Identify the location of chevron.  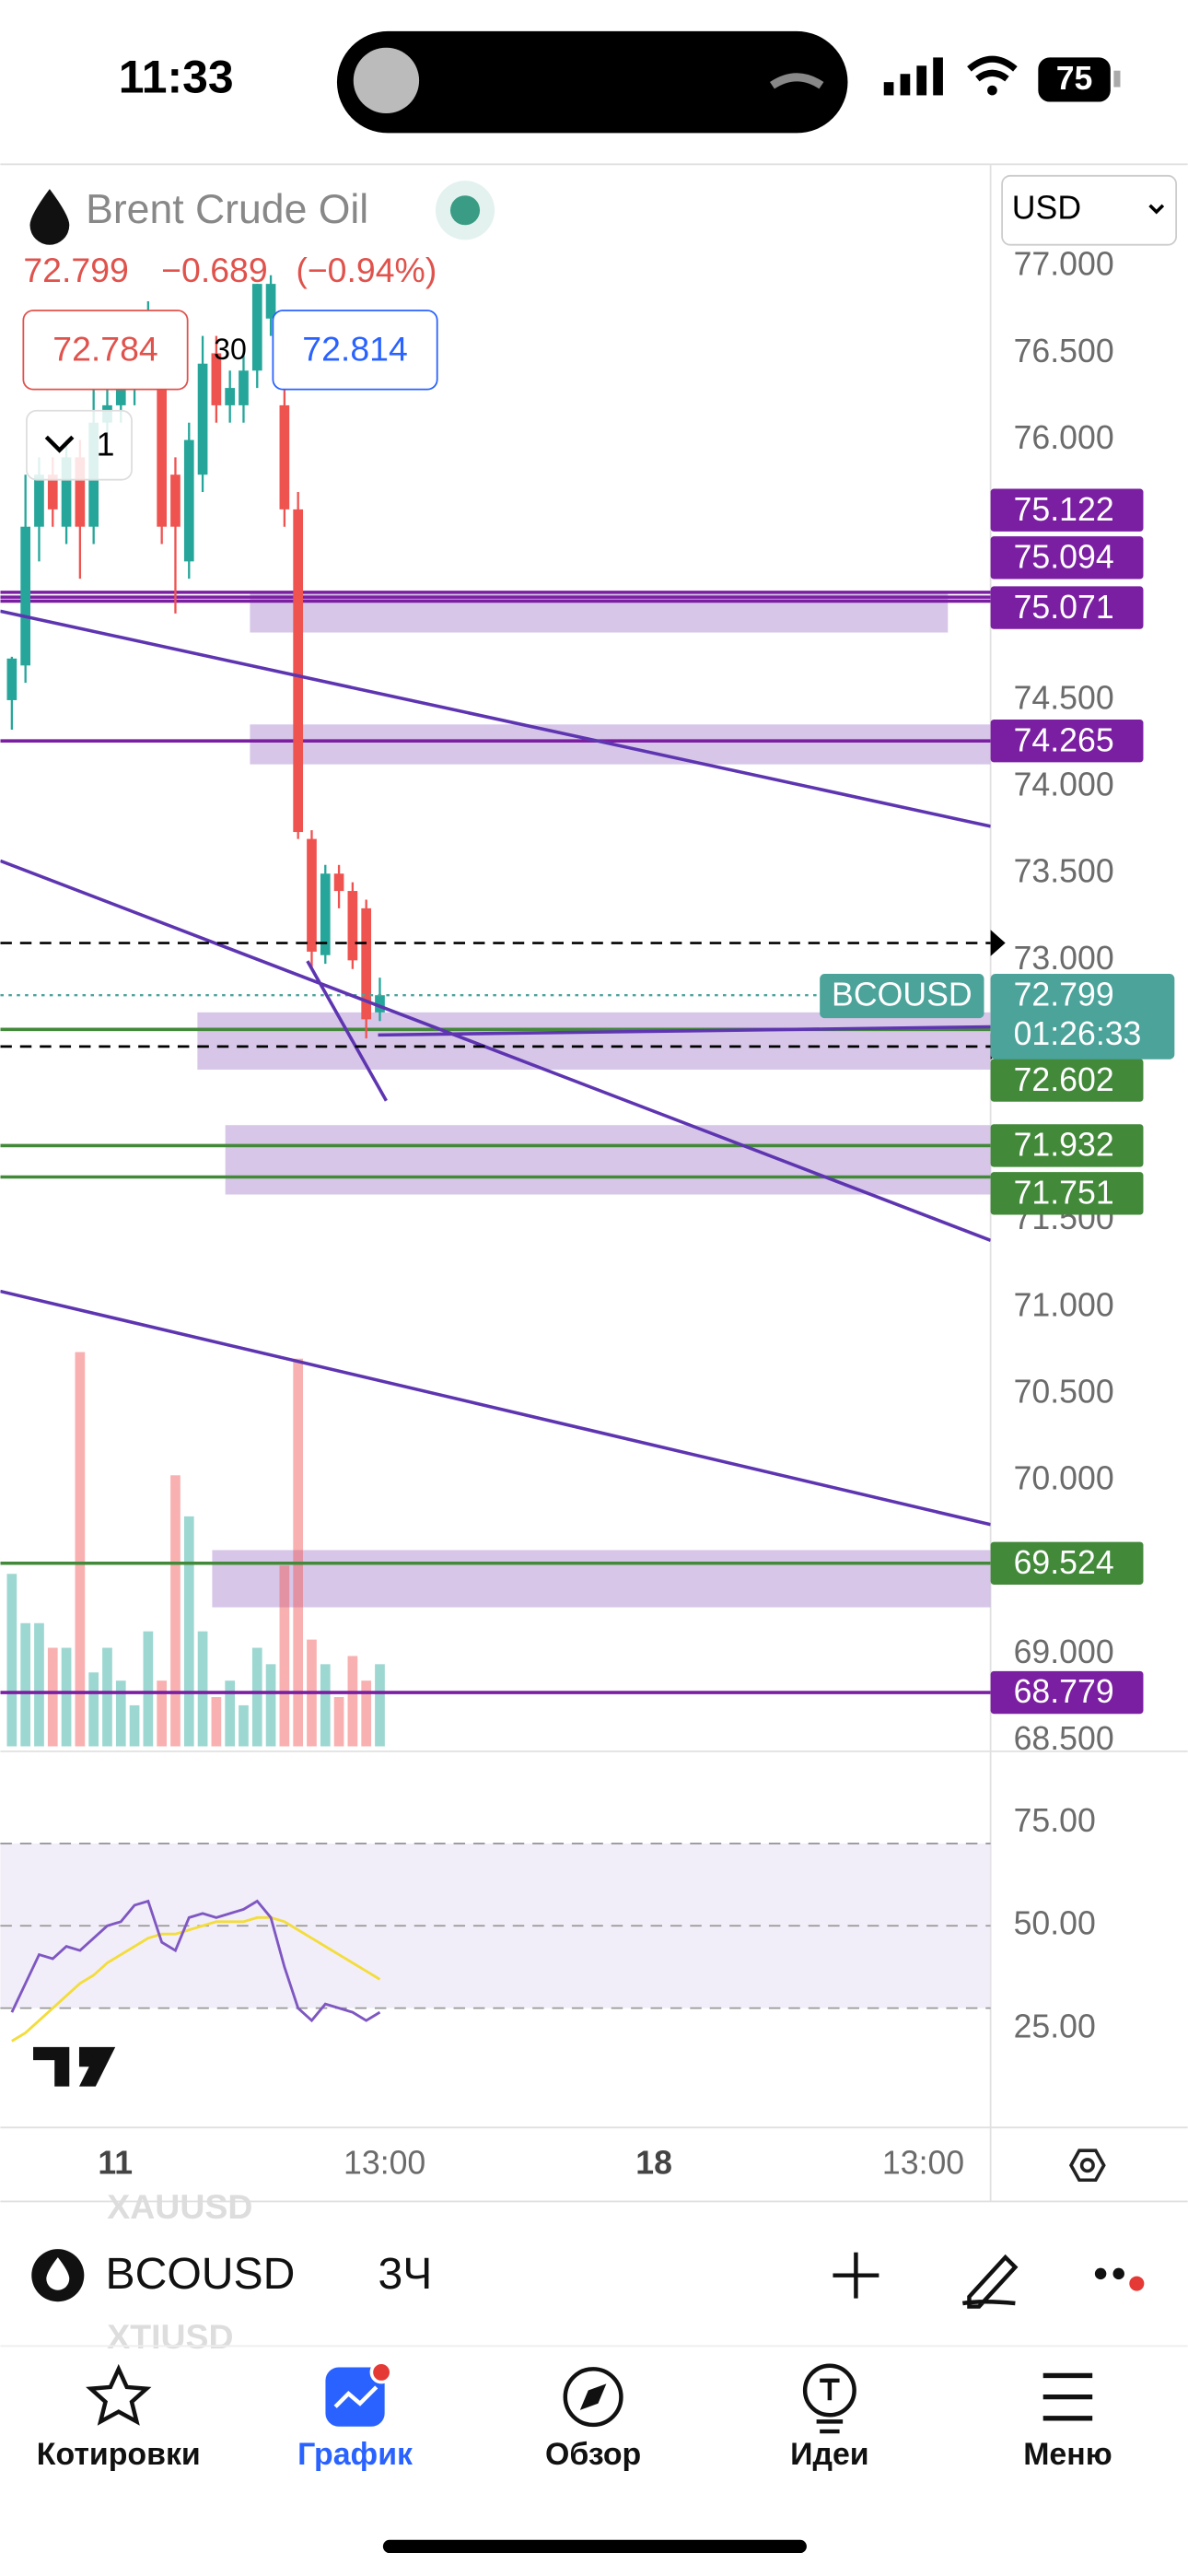
(59, 444).